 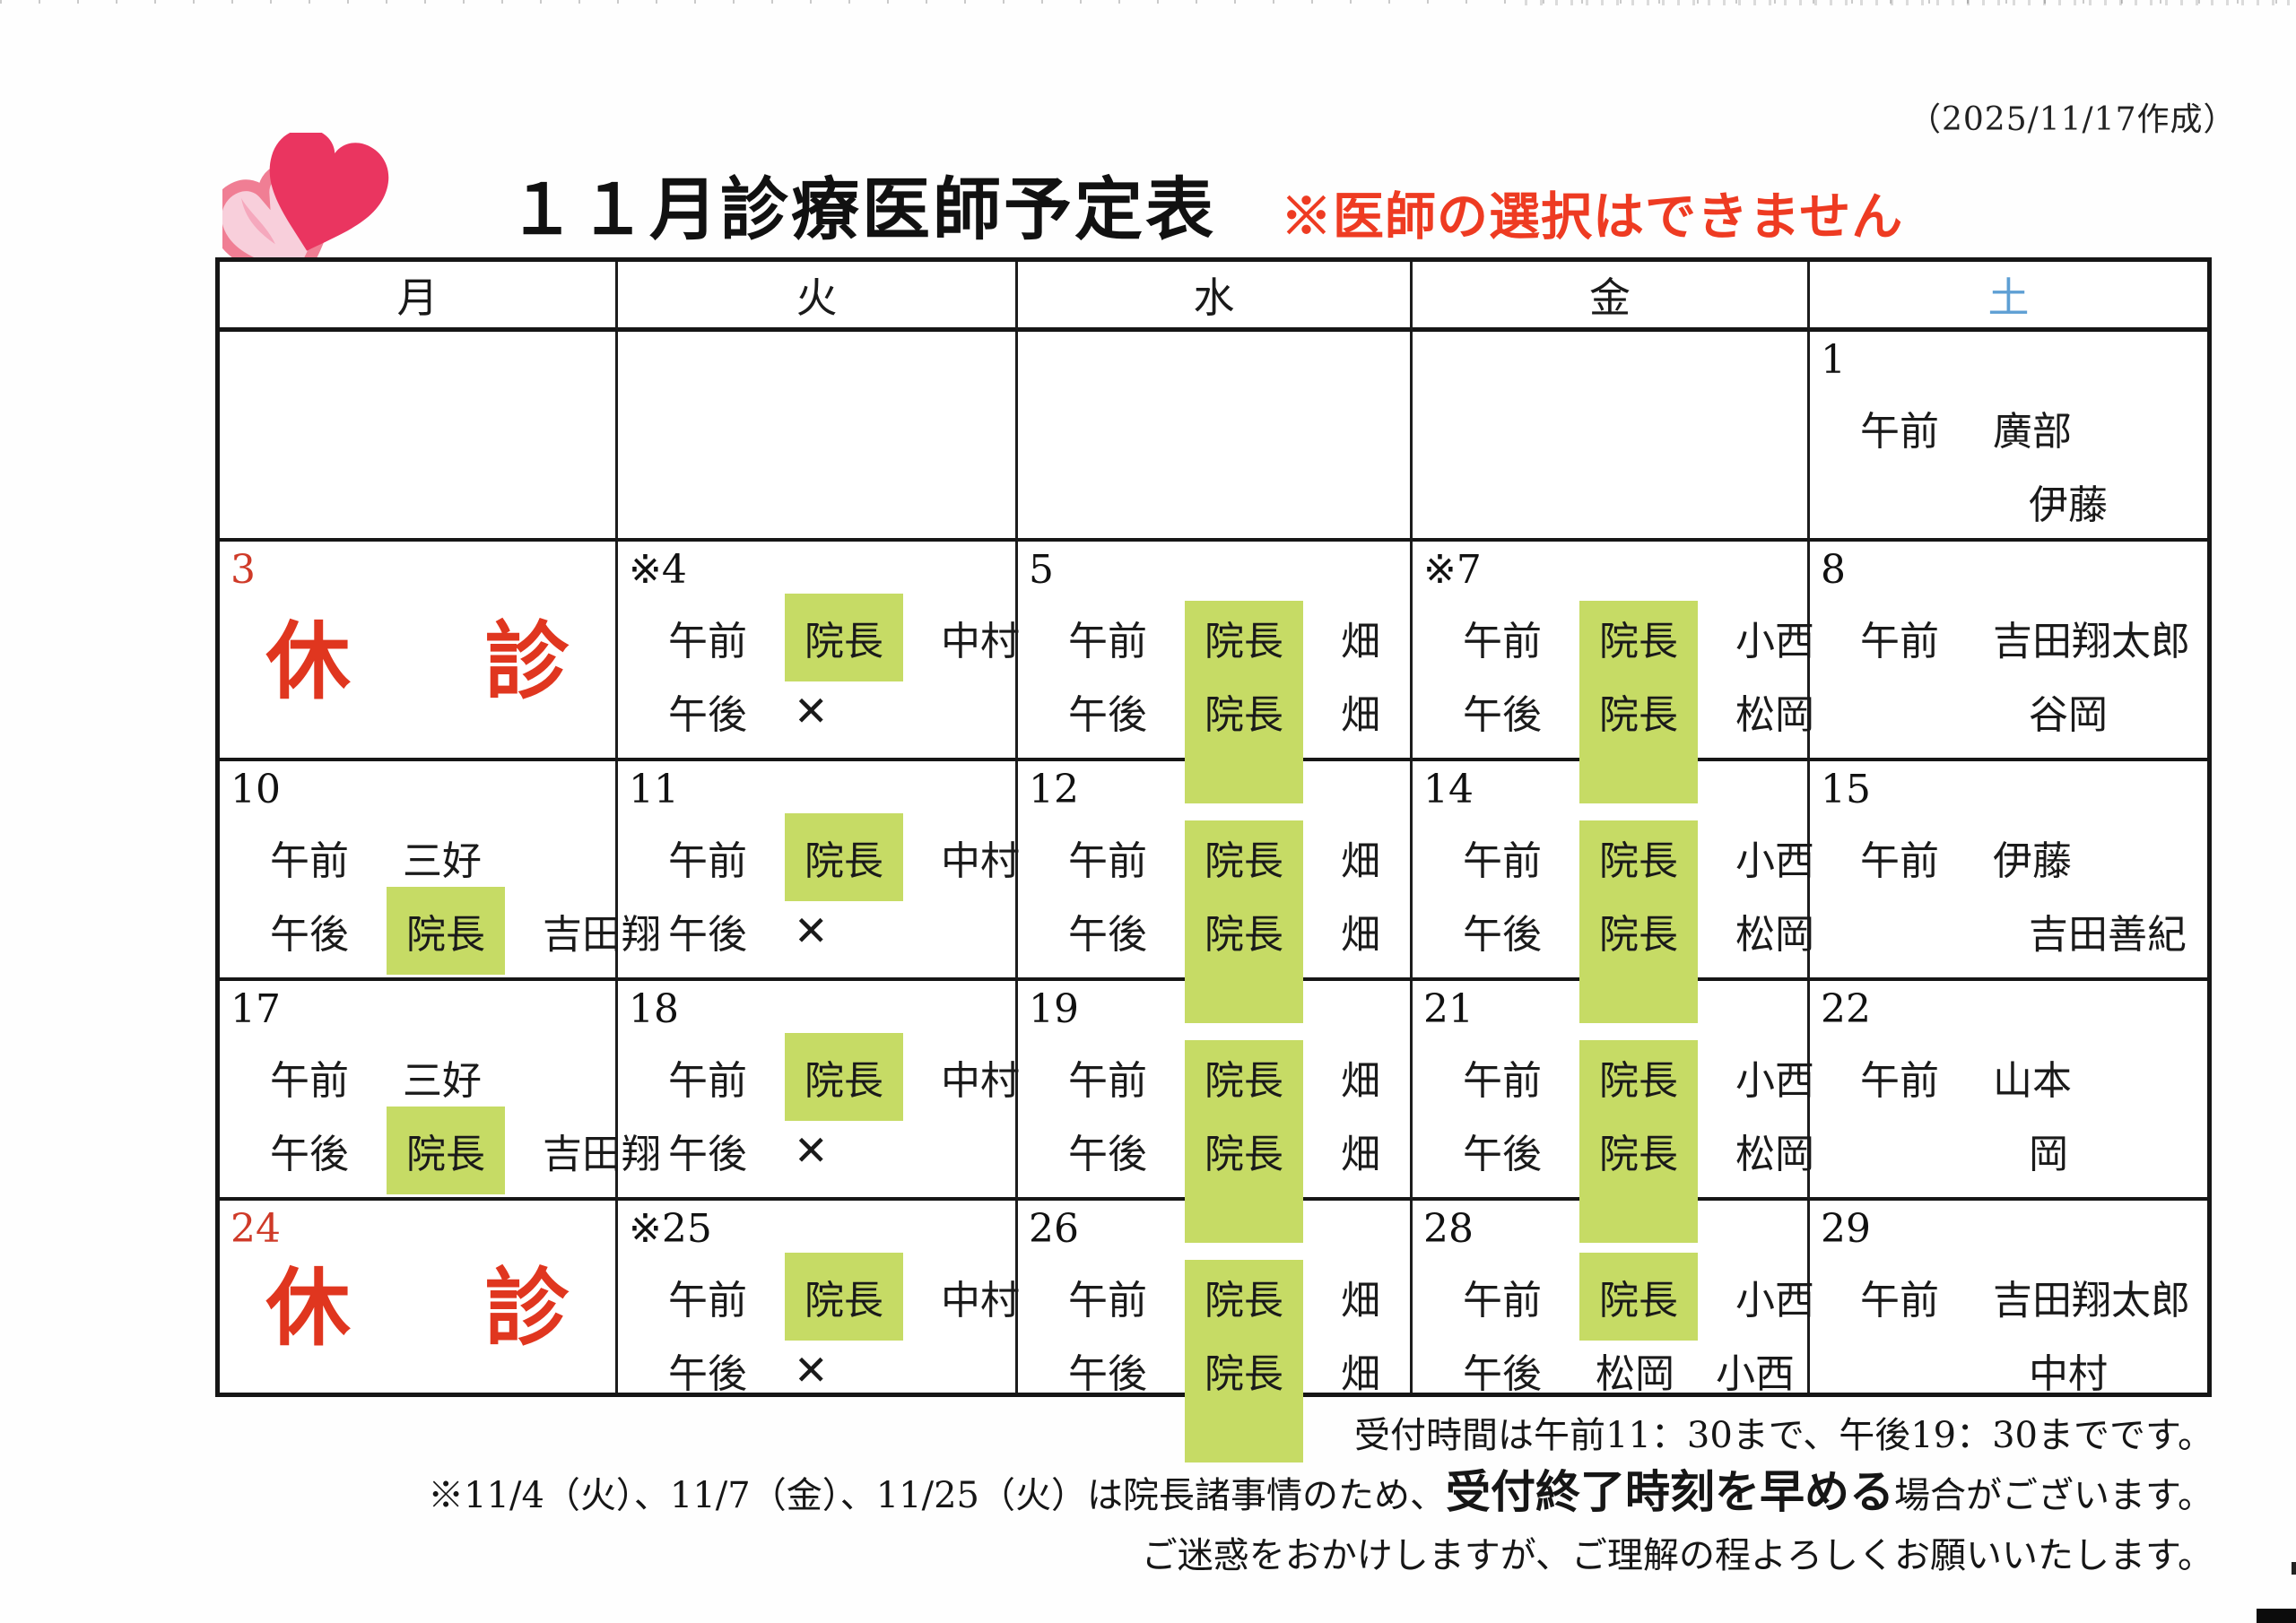 What do you see at coordinates (442, 861) in the screenshot?
I see `doctor-name: 三好` at bounding box center [442, 861].